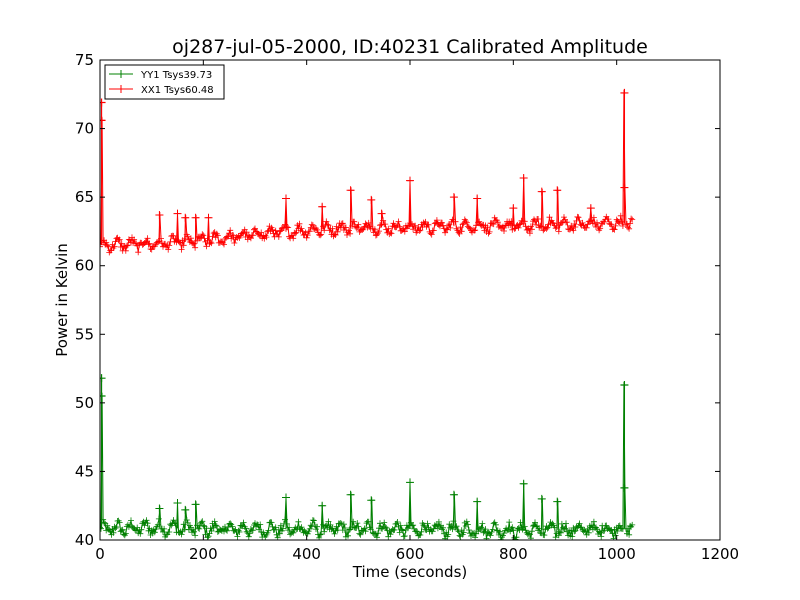 The height and width of the screenshot is (600, 800). What do you see at coordinates (84, 129) in the screenshot?
I see `y-tick-label: 70` at bounding box center [84, 129].